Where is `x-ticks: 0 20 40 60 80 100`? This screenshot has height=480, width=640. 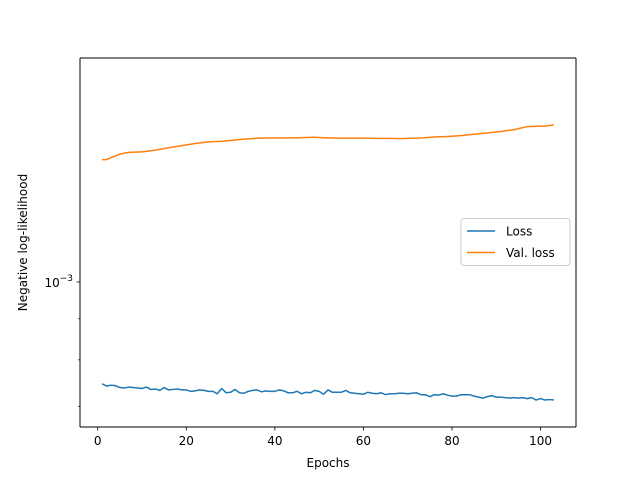 x-ticks: 0 20 40 60 80 100 is located at coordinates (323, 437).